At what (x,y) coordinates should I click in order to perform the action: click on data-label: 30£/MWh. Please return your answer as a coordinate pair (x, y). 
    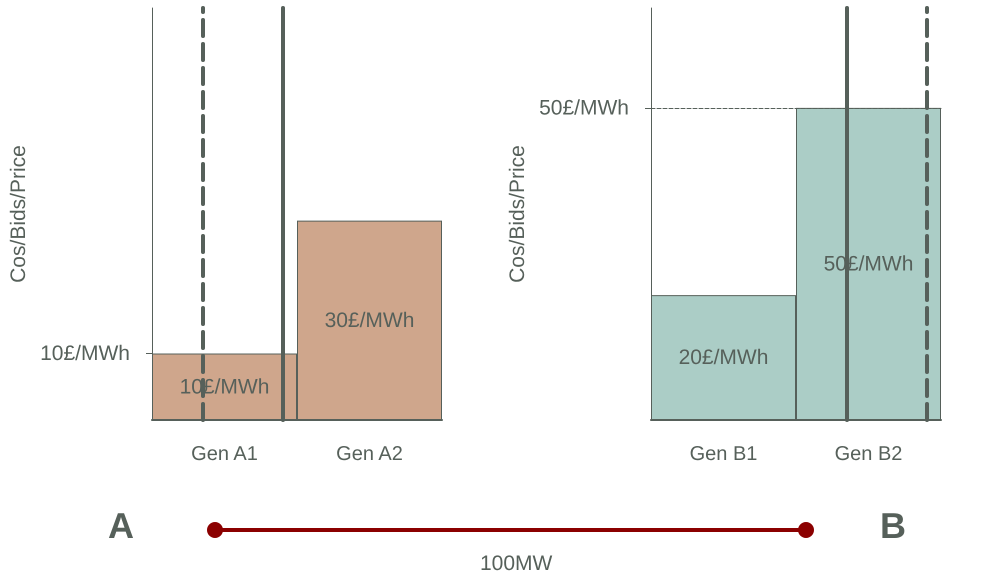
    Looking at the image, I should click on (369, 320).